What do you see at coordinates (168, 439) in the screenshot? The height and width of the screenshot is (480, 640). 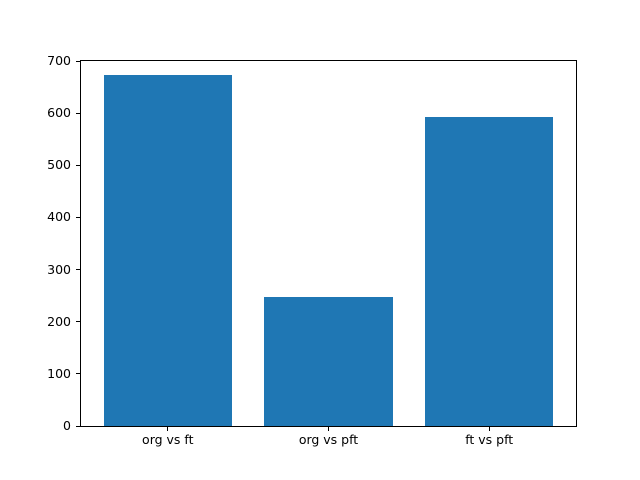 I see `x-tick-label: org vs ft` at bounding box center [168, 439].